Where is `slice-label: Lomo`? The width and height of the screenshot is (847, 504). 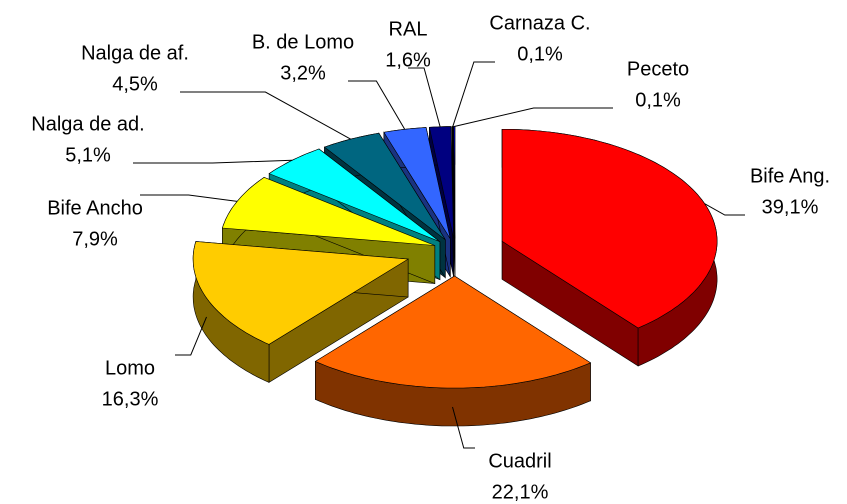
slice-label: Lomo is located at coordinates (130, 368).